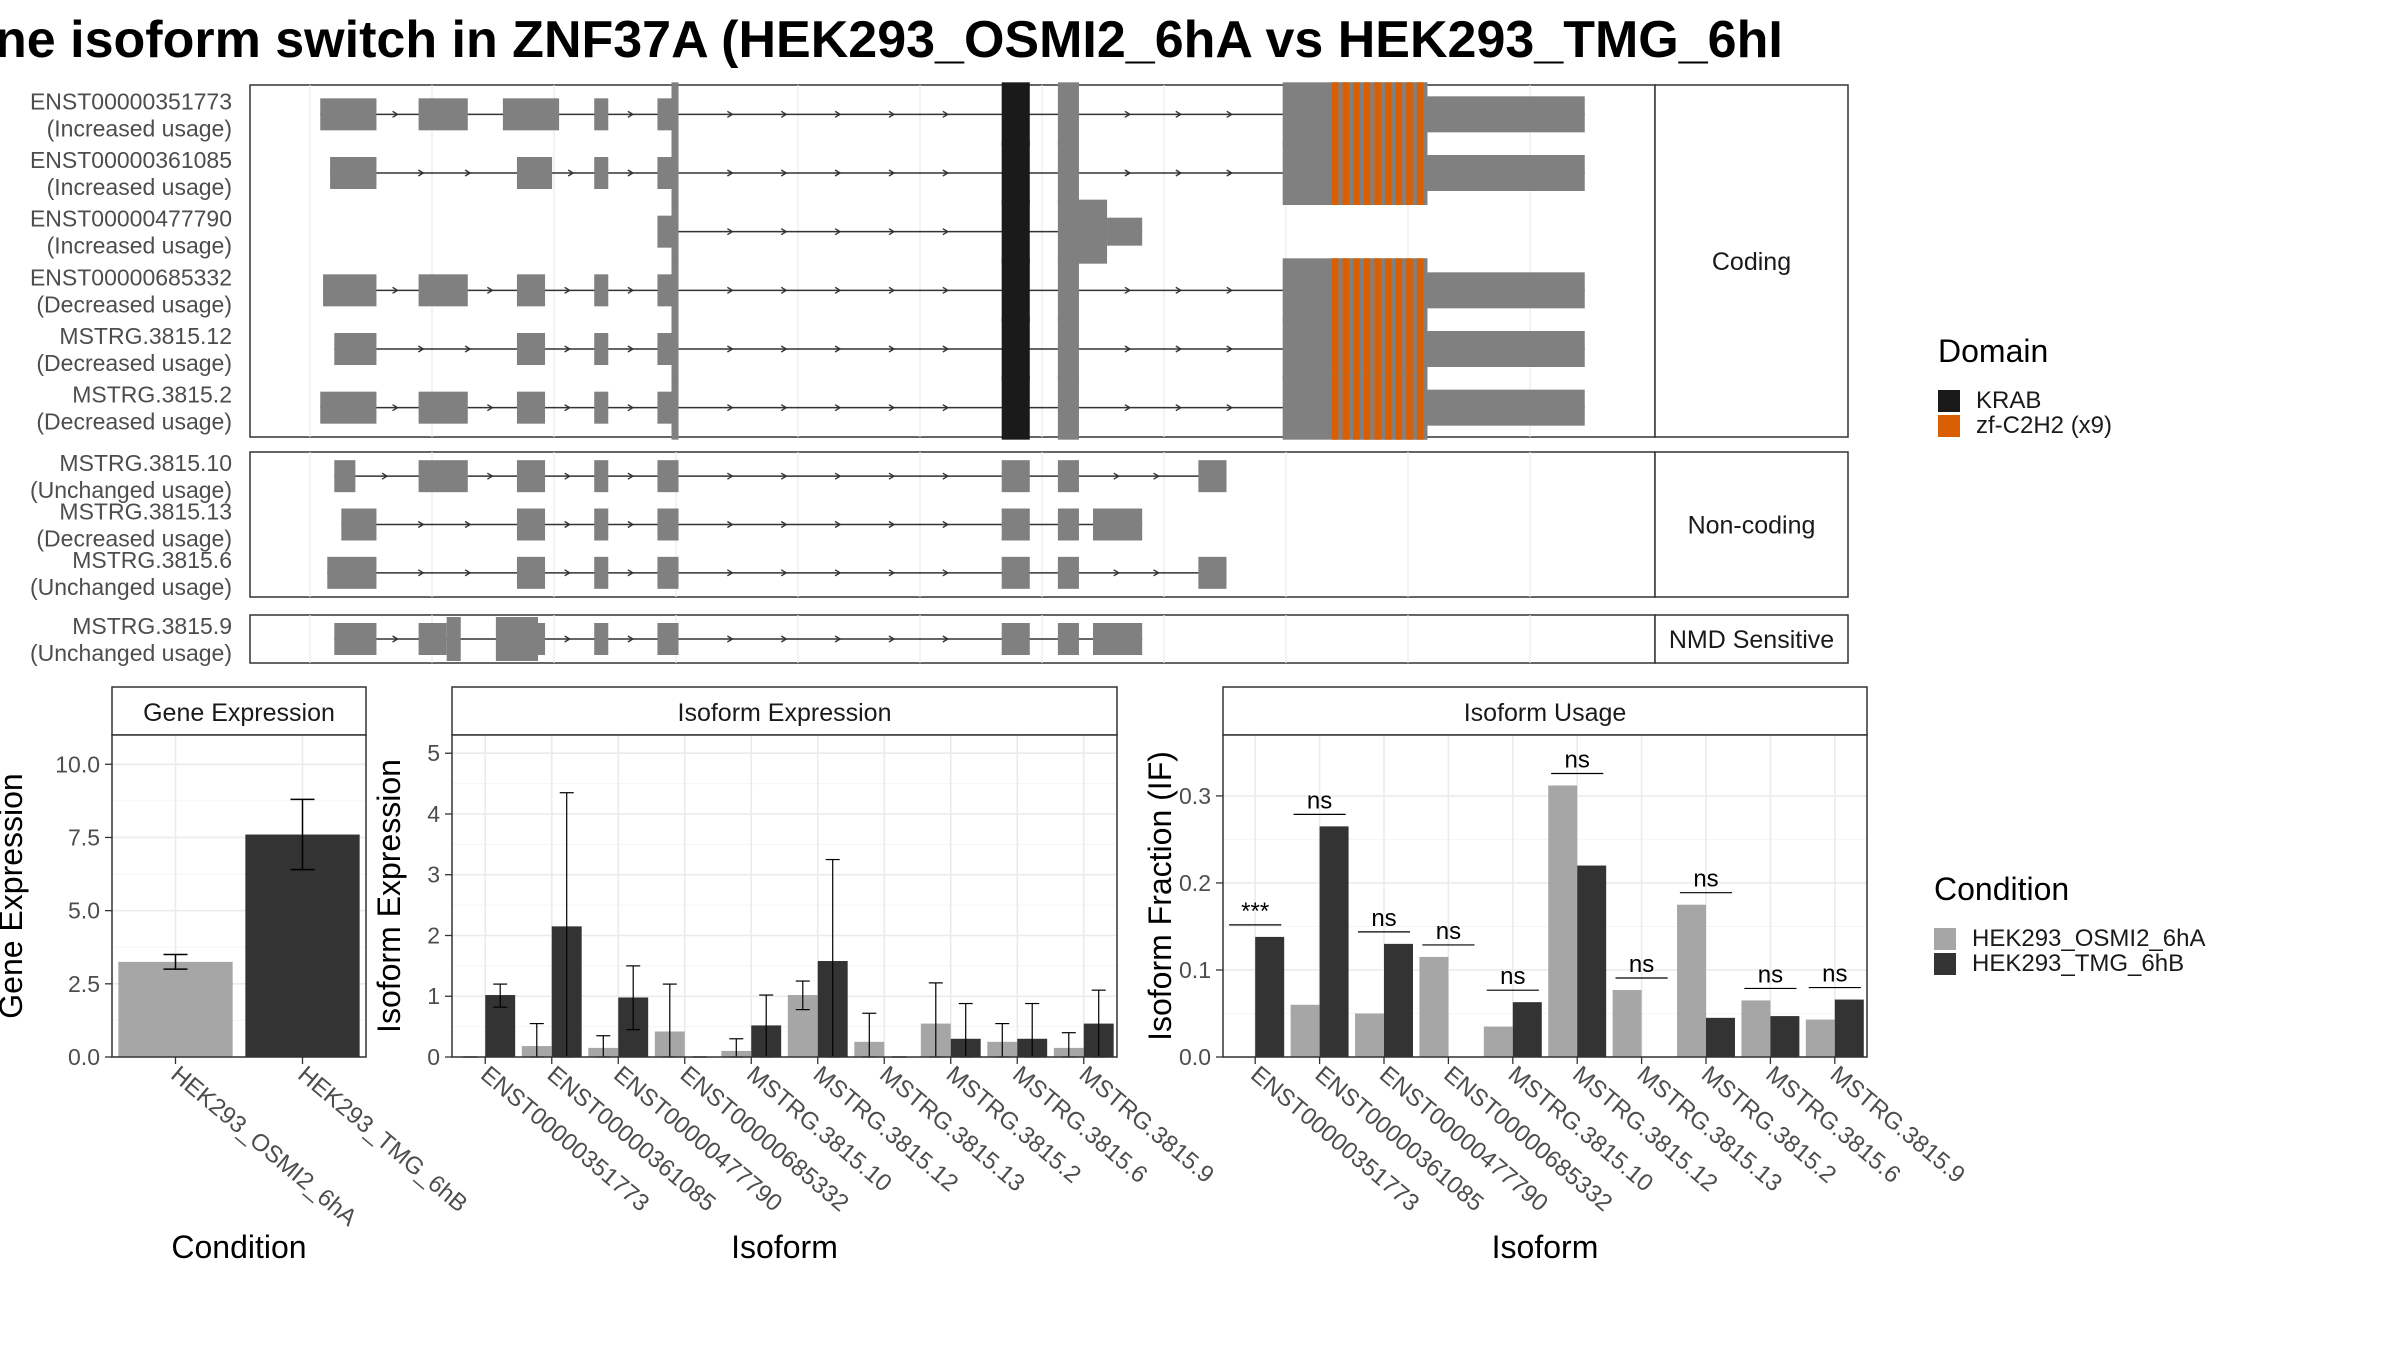 The image size is (2400, 1355). I want to click on significance-label: ***, so click(1255, 911).